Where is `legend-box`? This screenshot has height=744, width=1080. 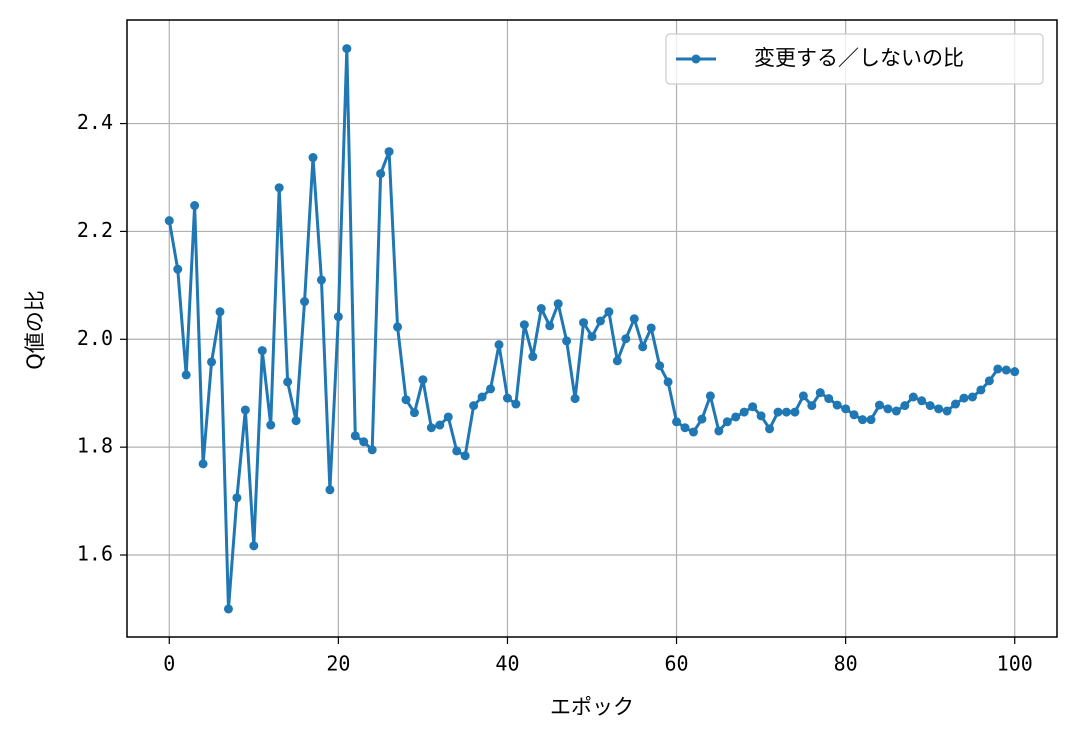 legend-box is located at coordinates (854, 59).